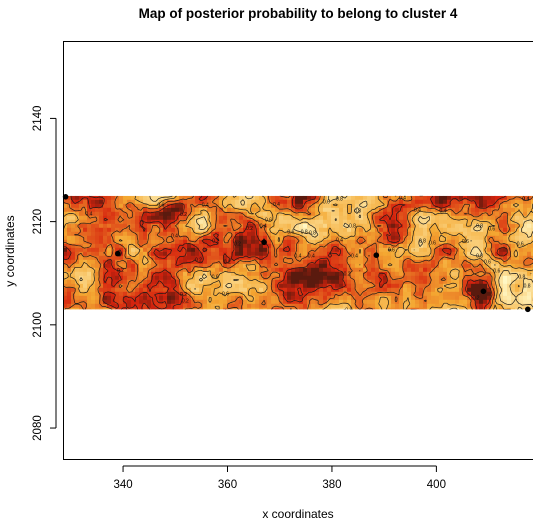  I want to click on data-point, so click(65, 197).